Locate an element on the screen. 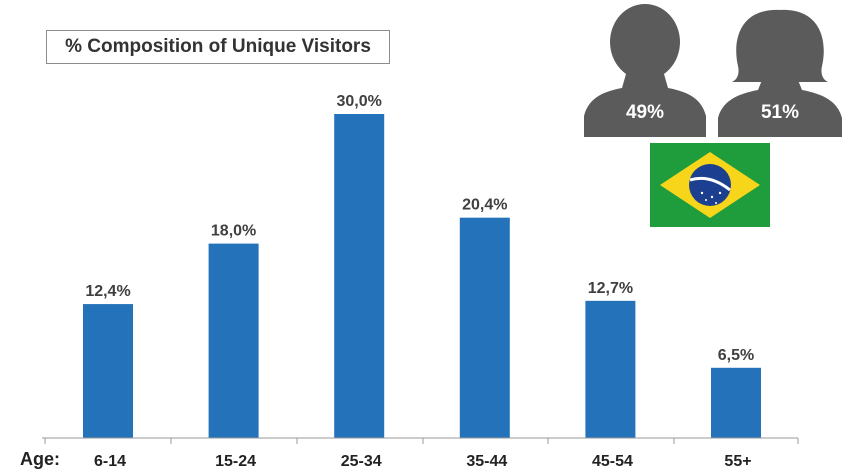 The height and width of the screenshot is (476, 850). x-tick-label: 45-54 is located at coordinates (612, 461).